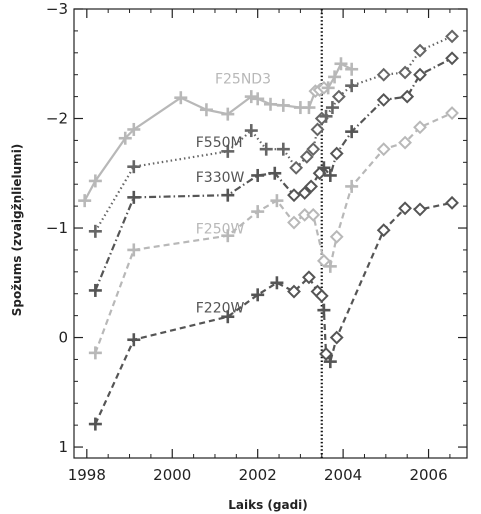  I want to click on y-tick-label: −2, so click(57, 119).